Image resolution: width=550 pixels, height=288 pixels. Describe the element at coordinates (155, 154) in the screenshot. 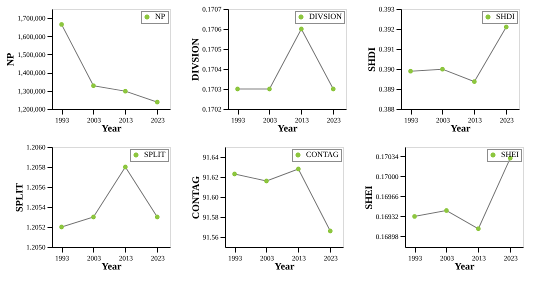

I see `legend-label: SPLIT` at that location.